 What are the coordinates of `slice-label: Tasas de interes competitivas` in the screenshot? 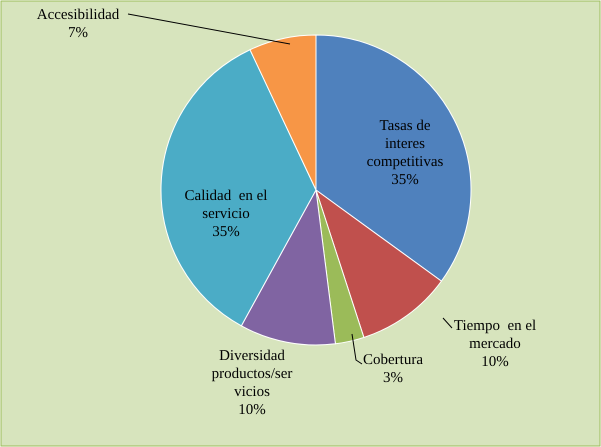 It's located at (405, 144).